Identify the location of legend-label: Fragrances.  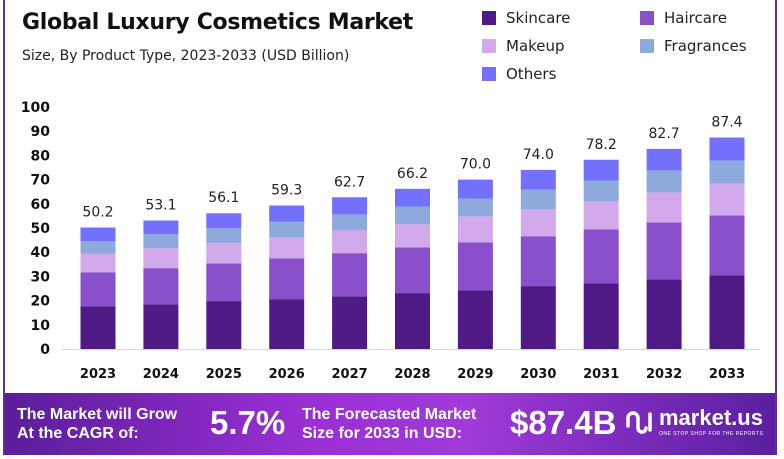
(705, 46).